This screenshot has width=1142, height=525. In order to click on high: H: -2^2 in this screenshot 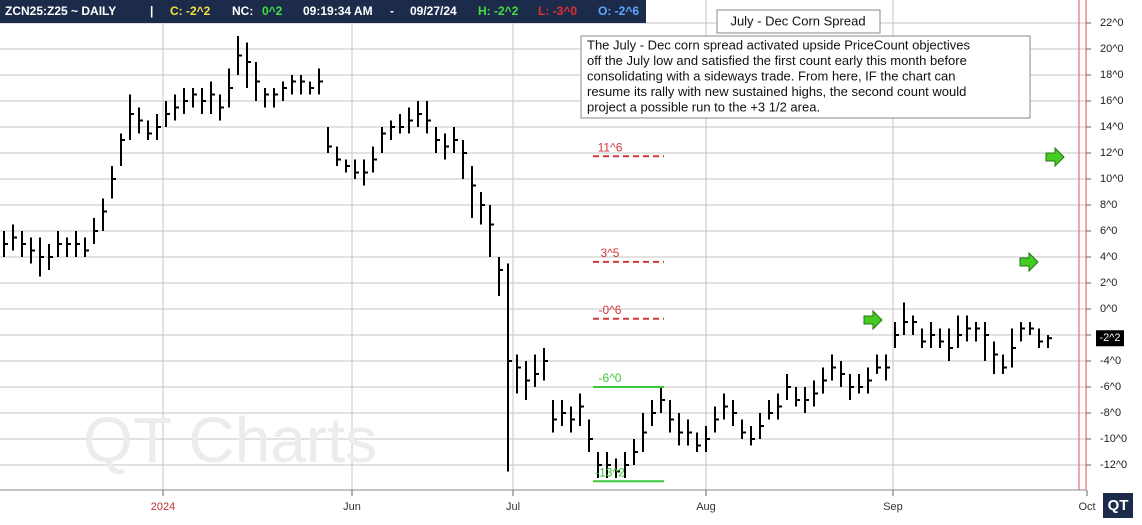, I will do `click(498, 11)`.